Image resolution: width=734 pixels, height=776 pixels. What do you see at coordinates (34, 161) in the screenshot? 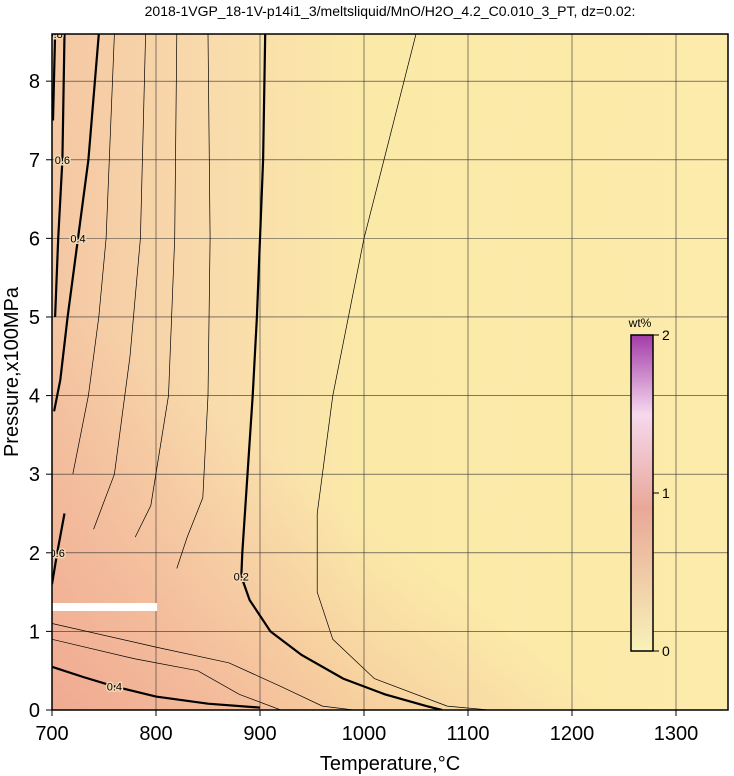
I see `y-tick-label: 7` at bounding box center [34, 161].